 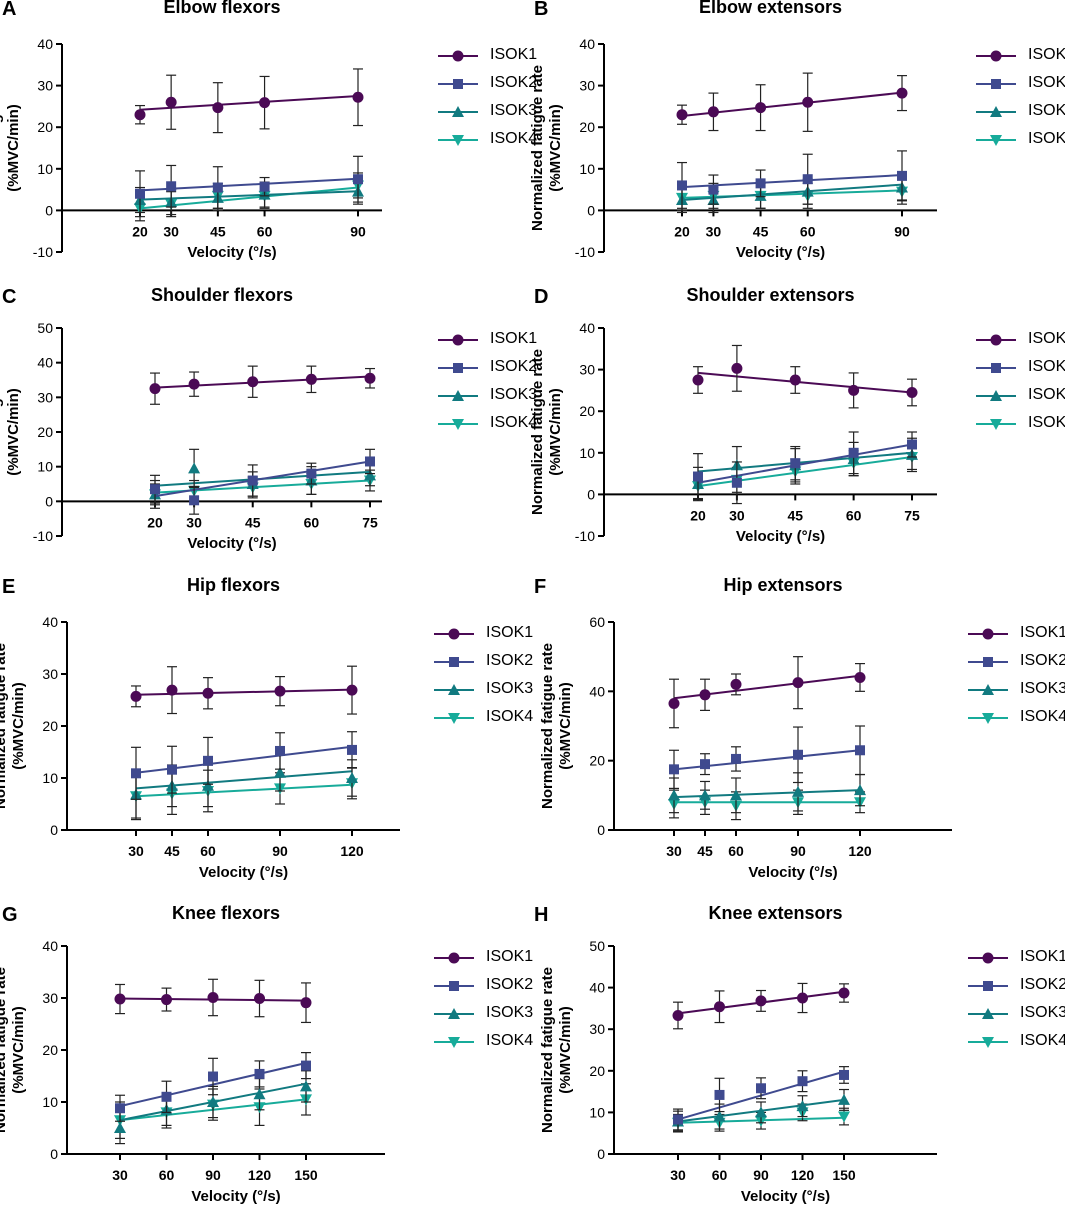 What do you see at coordinates (775, 913) in the screenshot?
I see `chart-title: Knee extensors` at bounding box center [775, 913].